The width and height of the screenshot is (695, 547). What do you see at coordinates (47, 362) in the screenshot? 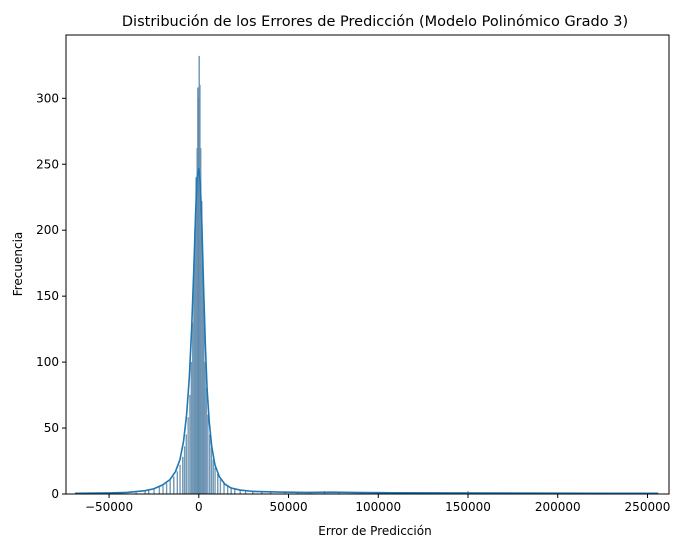
I see `y-tick-label-2: 100` at bounding box center [47, 362].